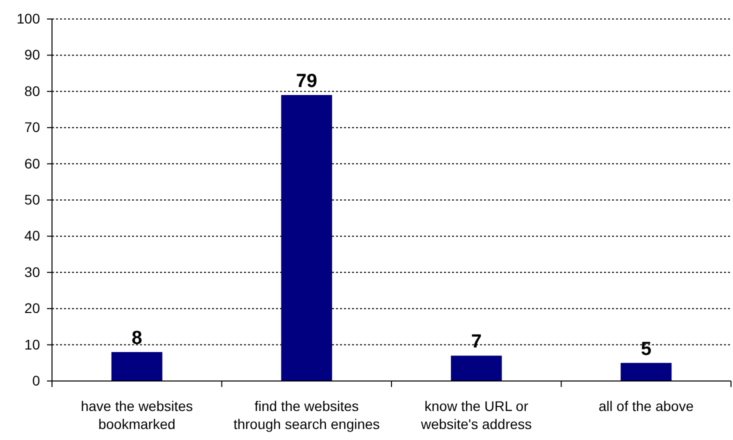  I want to click on data-label: 8, so click(137, 339).